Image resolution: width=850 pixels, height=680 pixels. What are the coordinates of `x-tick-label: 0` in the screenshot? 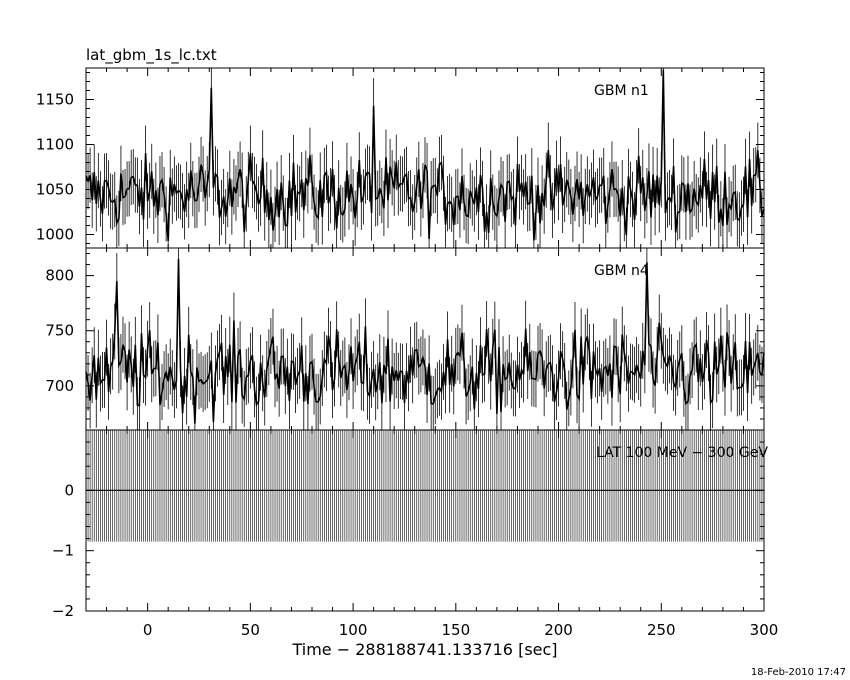 It's located at (148, 630).